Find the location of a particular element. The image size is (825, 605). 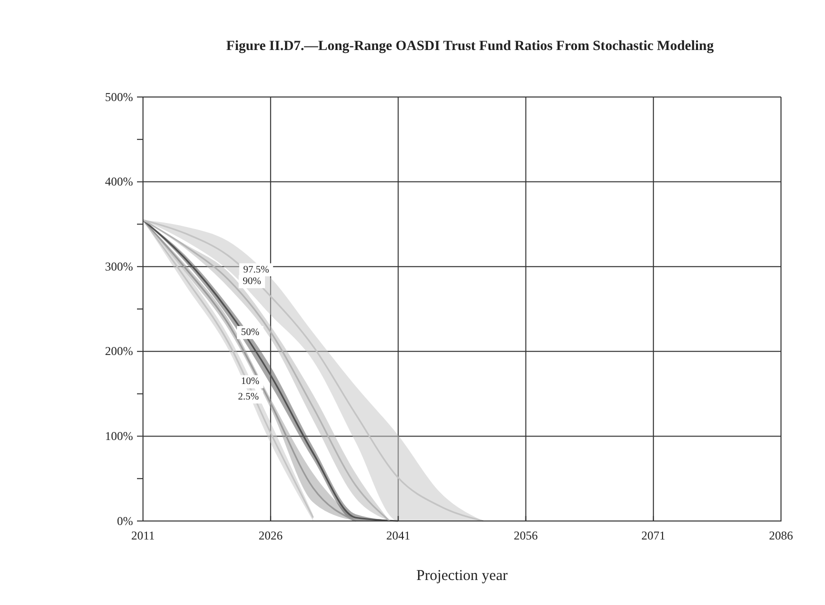

annotation: 2.5% is located at coordinates (248, 396).